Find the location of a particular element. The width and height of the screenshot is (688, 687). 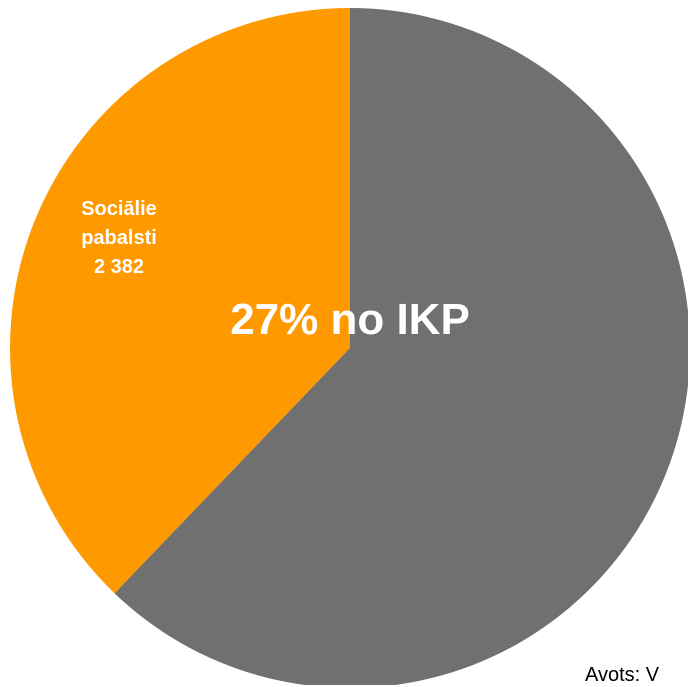

slice-label-line-3: 2 382 is located at coordinates (119, 267).